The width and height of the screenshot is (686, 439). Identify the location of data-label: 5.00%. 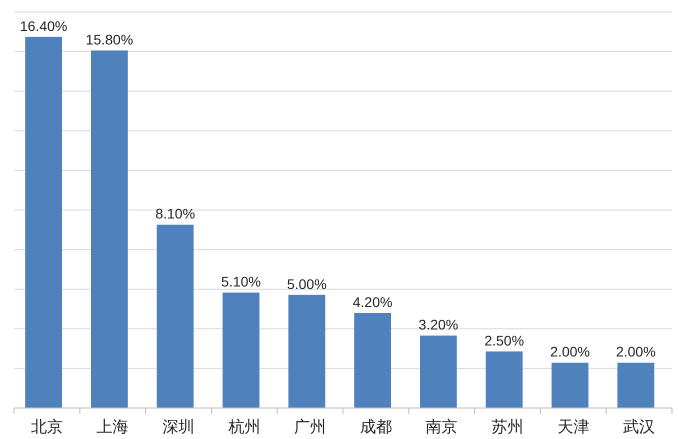
(306, 284).